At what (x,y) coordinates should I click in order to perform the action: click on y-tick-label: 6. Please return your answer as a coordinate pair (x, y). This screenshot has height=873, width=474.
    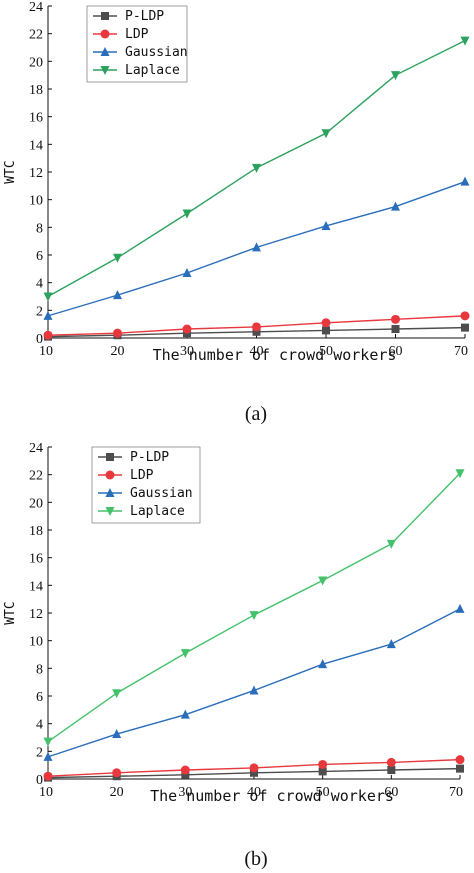
    Looking at the image, I should click on (39, 256).